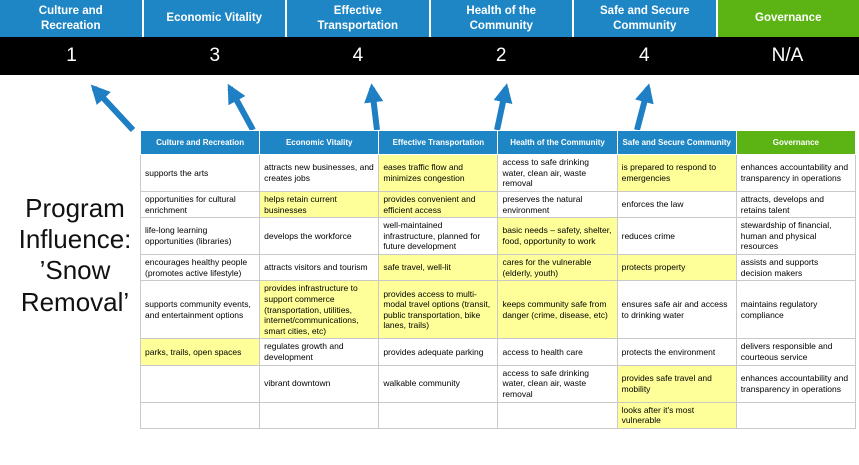  I want to click on matrix-cell: protects the environment, so click(676, 352).